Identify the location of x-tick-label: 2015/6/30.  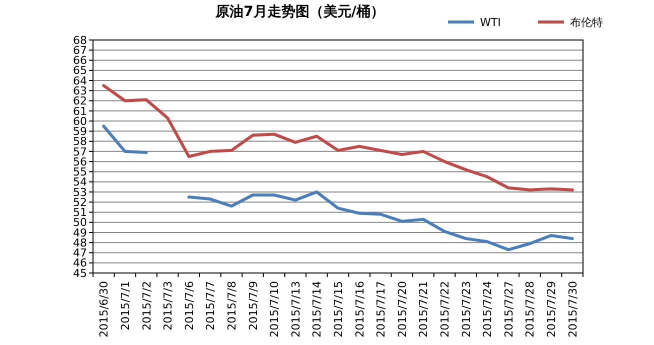
(104, 309).